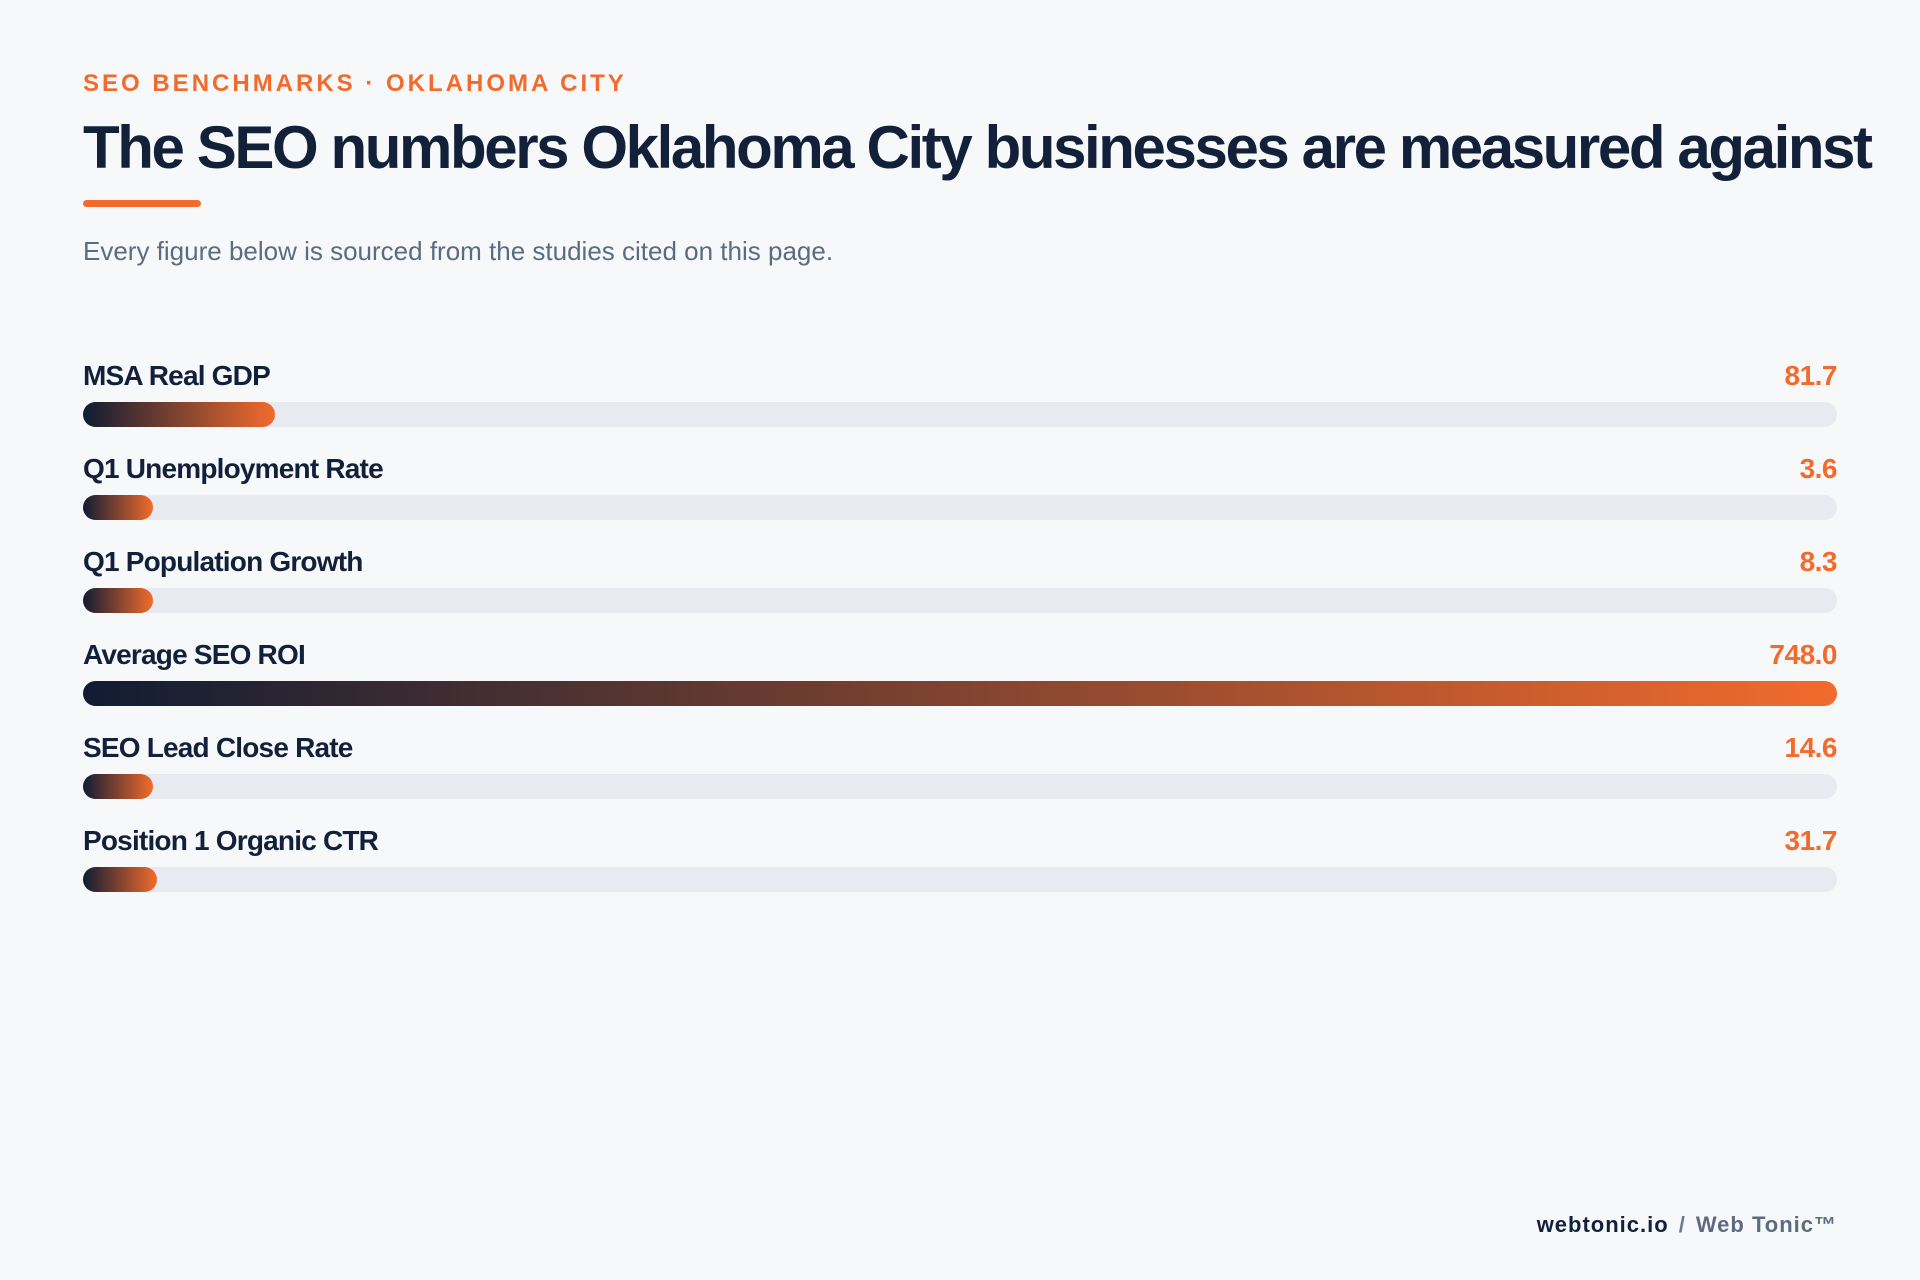 Image resolution: width=1920 pixels, height=1280 pixels. I want to click on bar-row: Position 1 Organic CTR 31.7, so click(960, 867).